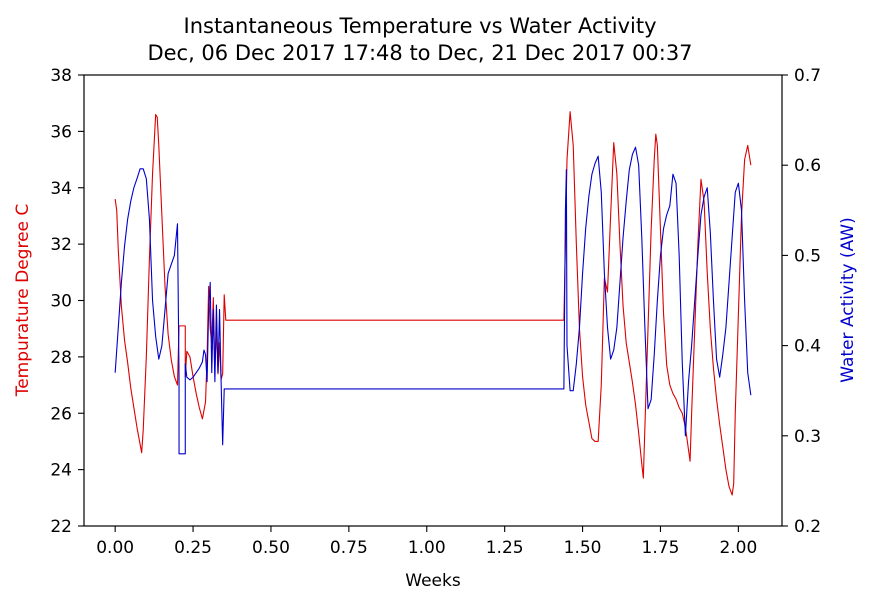 The width and height of the screenshot is (872, 605). What do you see at coordinates (433, 581) in the screenshot?
I see `x-axis-label: Weeks` at bounding box center [433, 581].